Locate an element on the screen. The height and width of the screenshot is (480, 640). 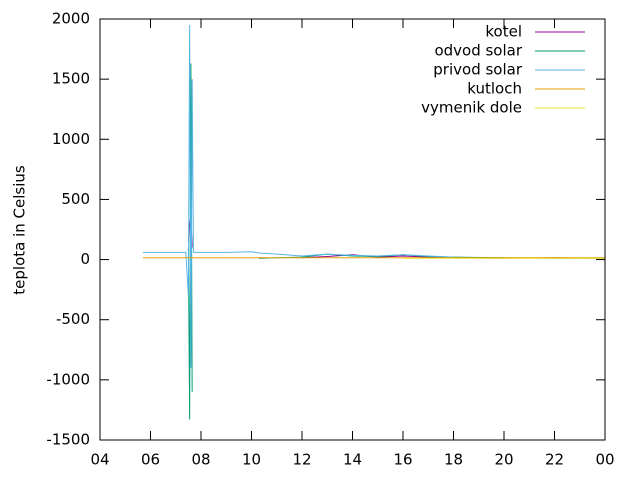
legend-label: privod solar is located at coordinates (478, 70).